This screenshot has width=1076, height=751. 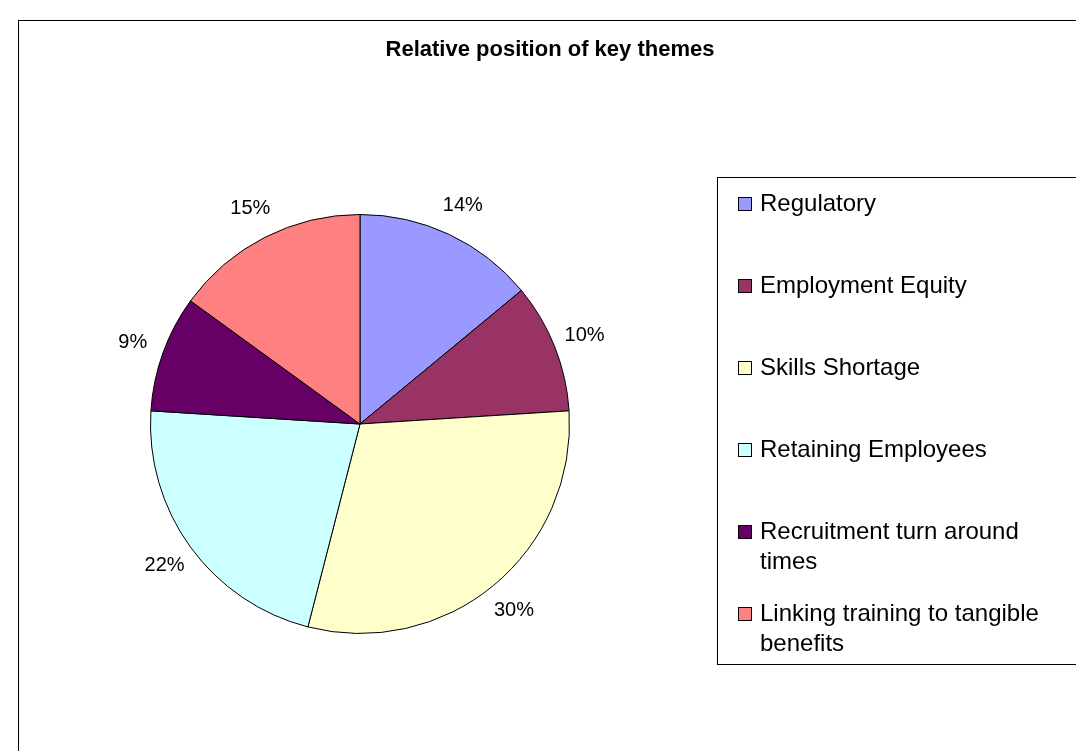 What do you see at coordinates (863, 285) in the screenshot?
I see `legend-label: Employment Equity` at bounding box center [863, 285].